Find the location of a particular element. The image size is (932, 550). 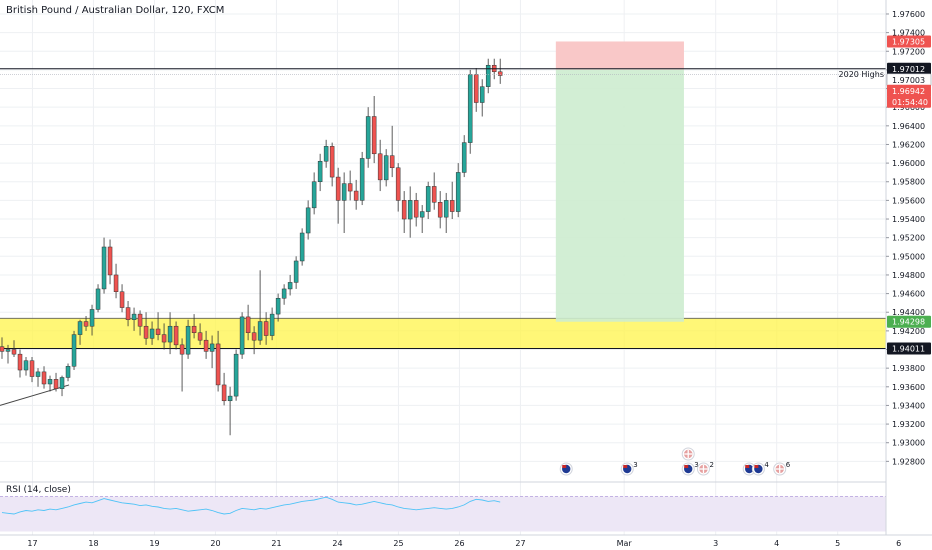

rsi-label: RSI (14, close) is located at coordinates (38, 490).